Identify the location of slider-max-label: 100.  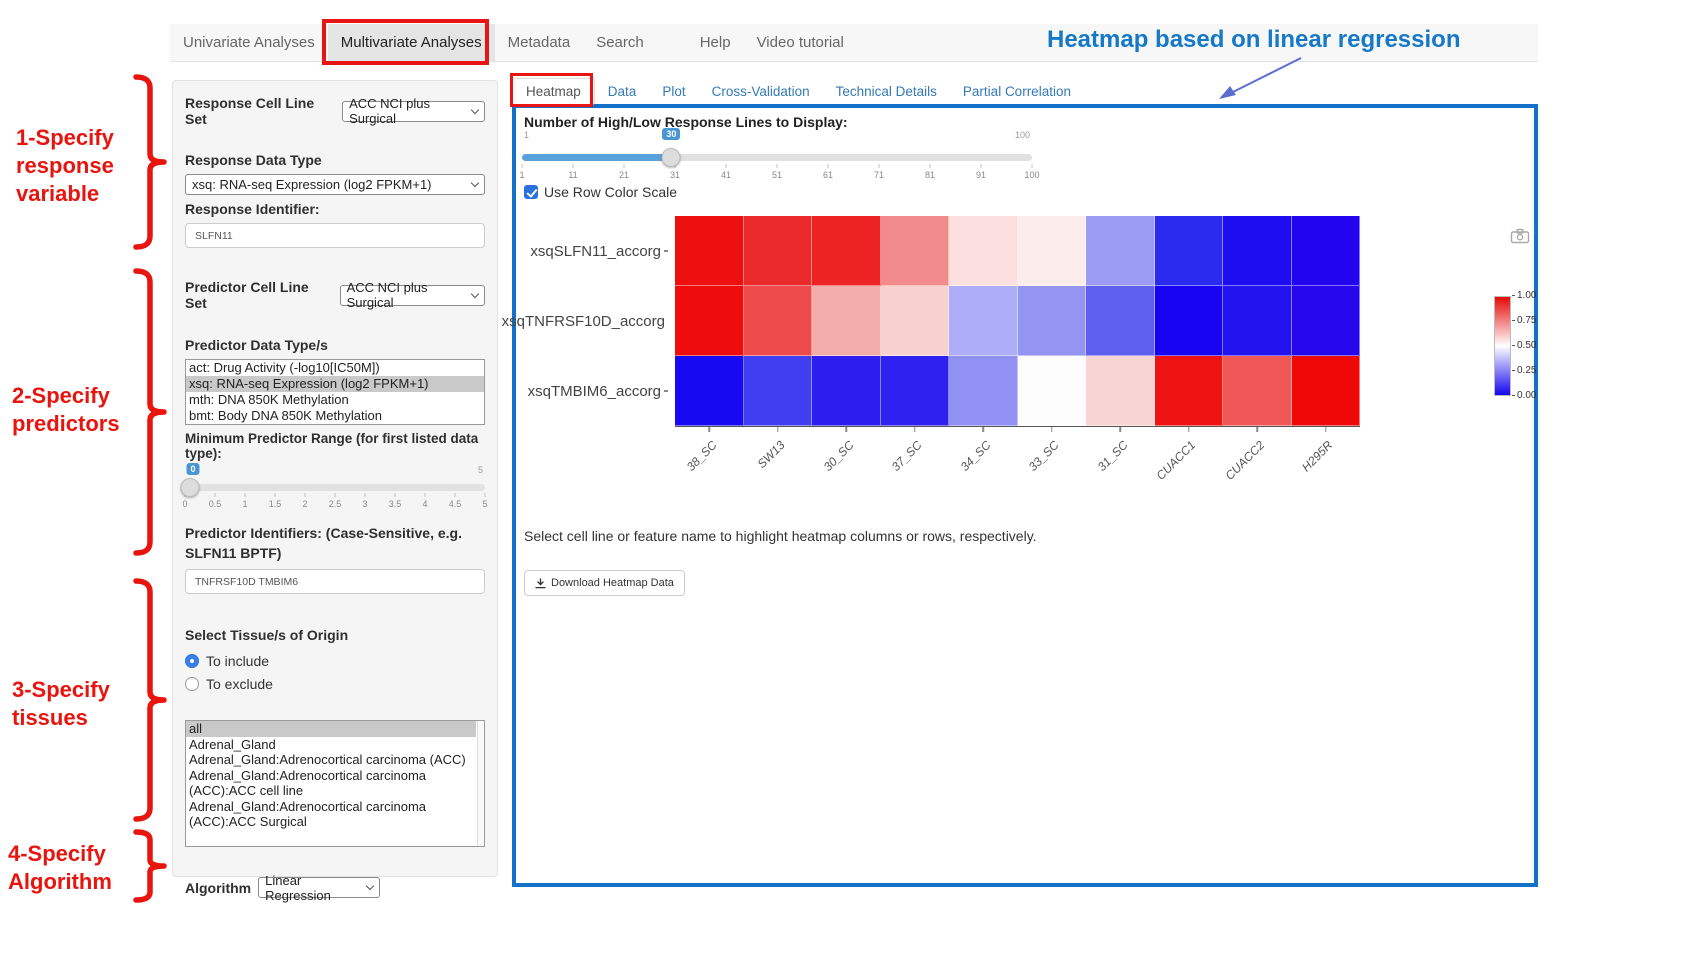
(1022, 135).